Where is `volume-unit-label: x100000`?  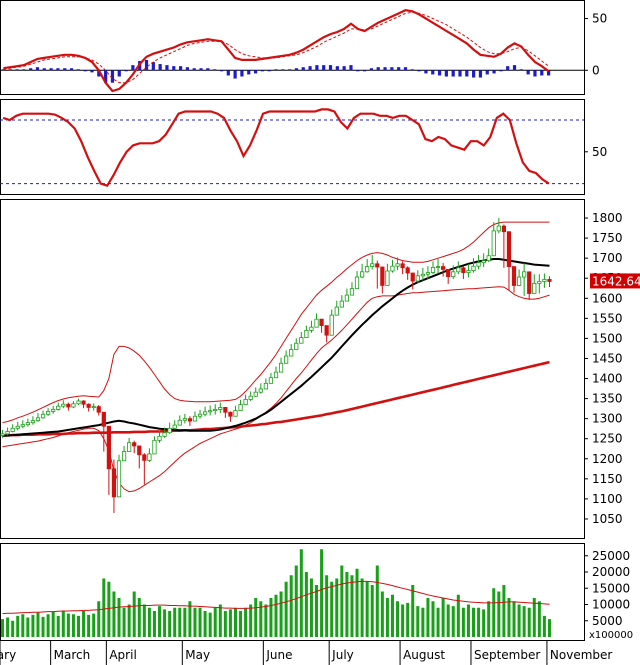
volume-unit-label: x100000 is located at coordinates (611, 635).